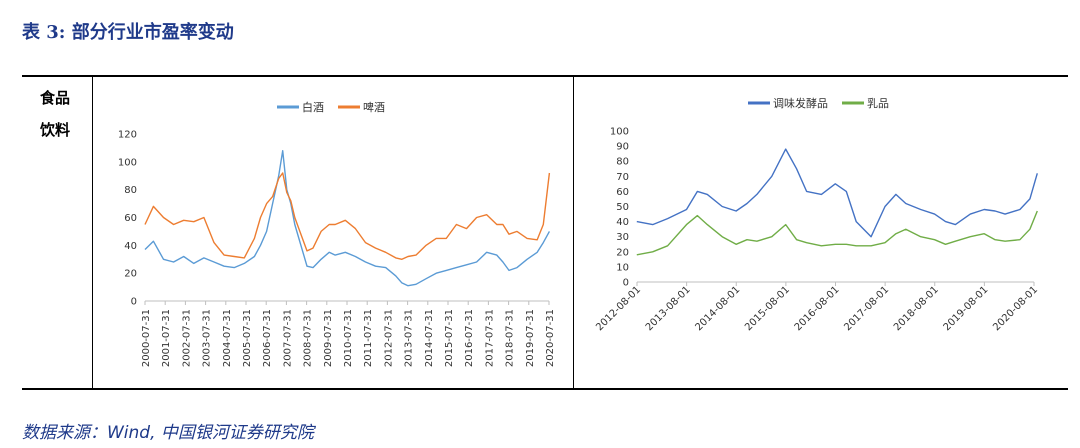 The width and height of the screenshot is (1080, 448). Describe the element at coordinates (622, 207) in the screenshot. I see `y-tick-label: 50` at that location.